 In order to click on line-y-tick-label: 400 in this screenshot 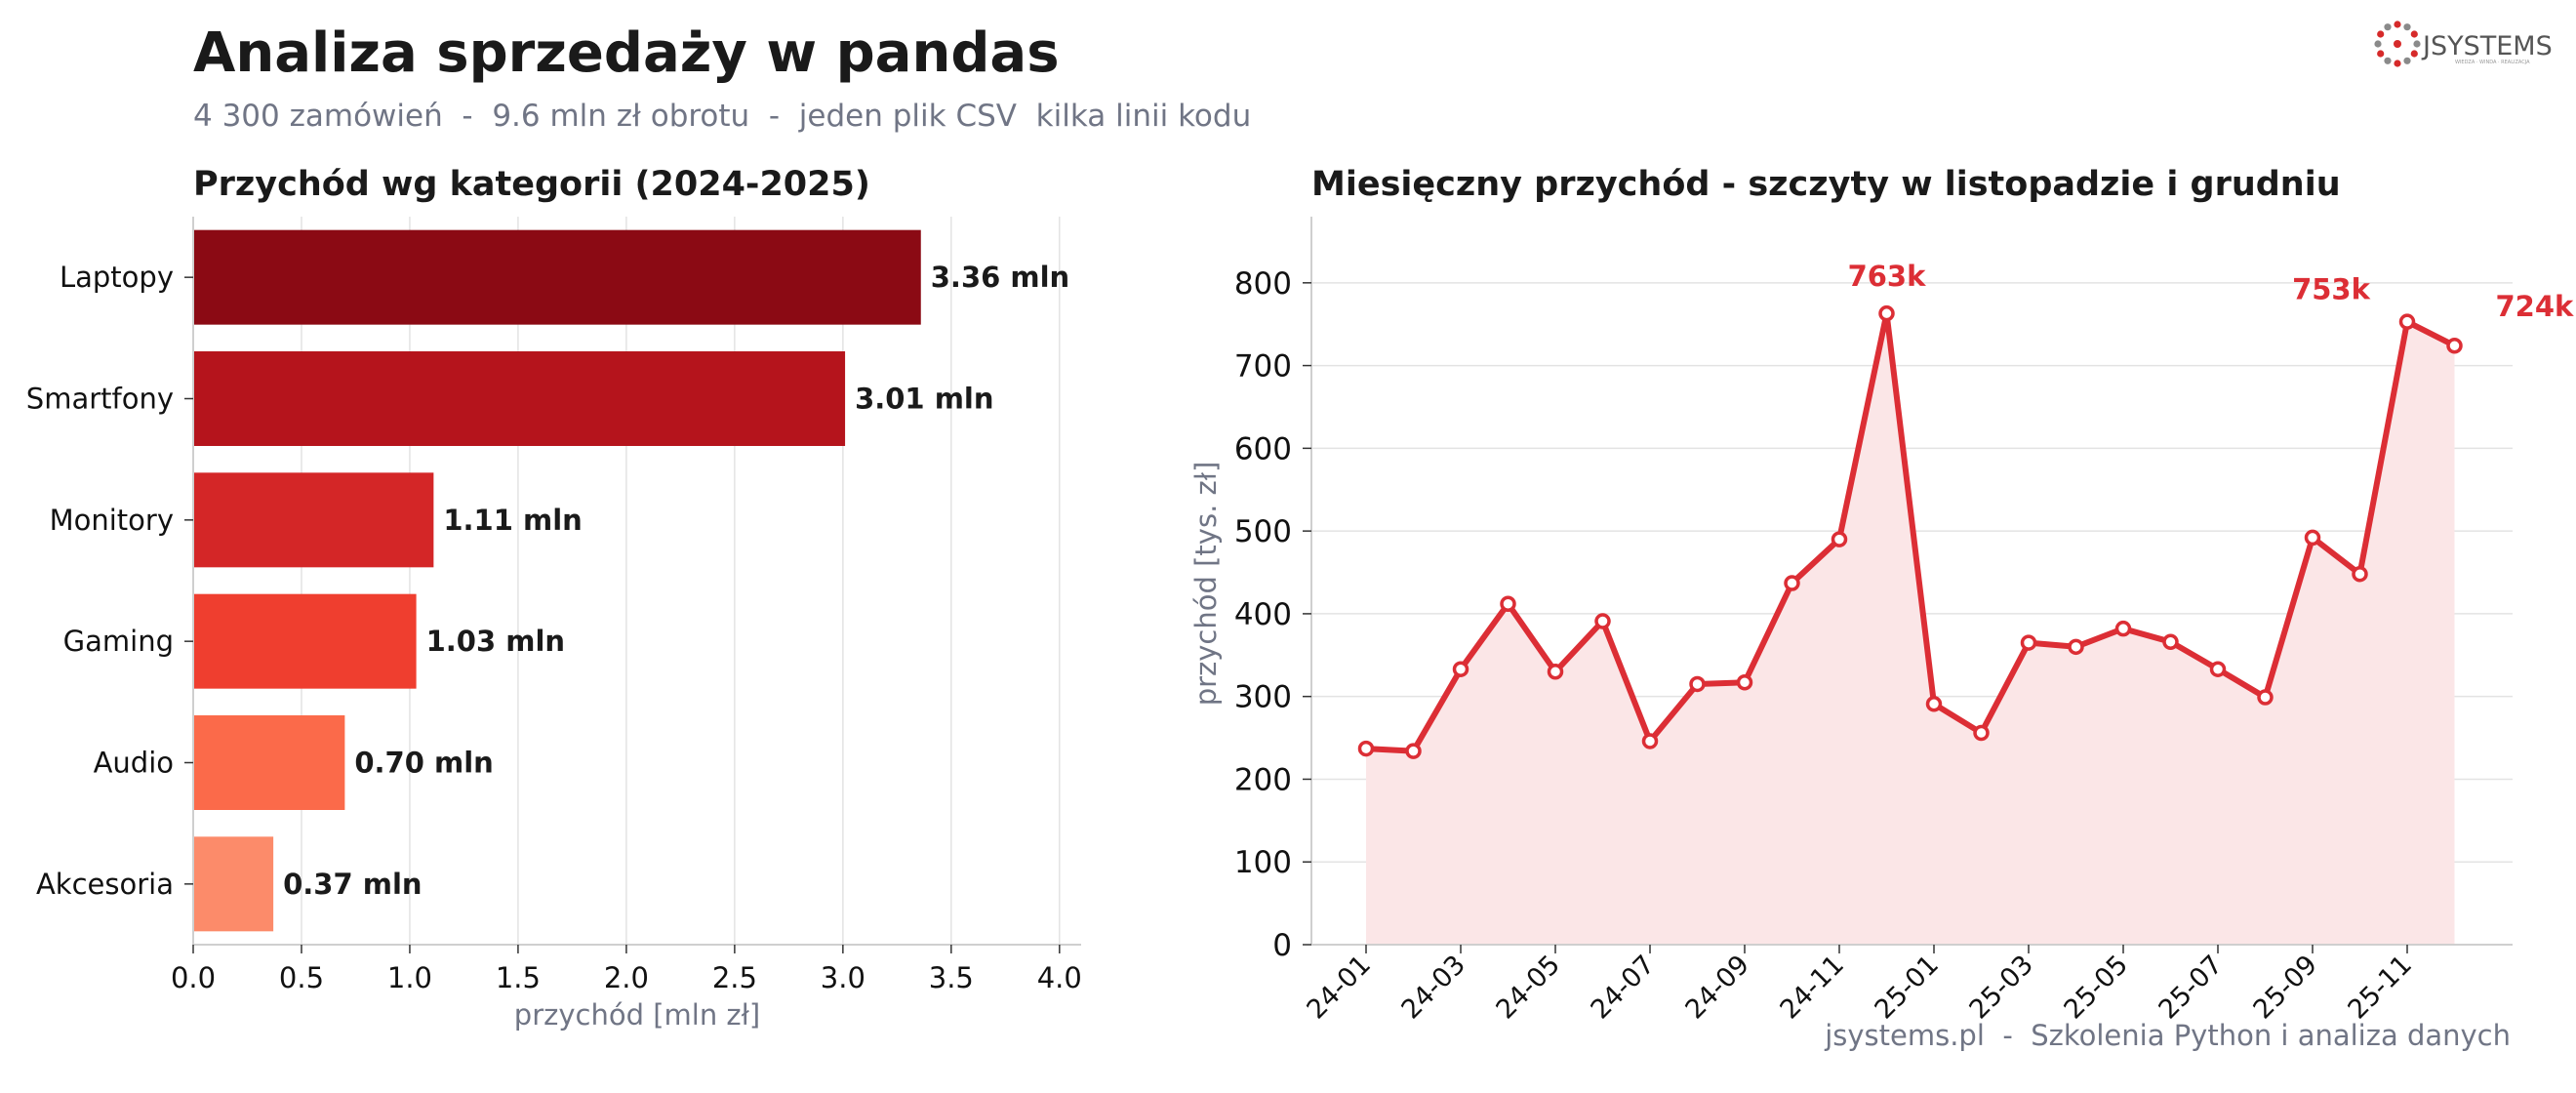, I will do `click(1263, 614)`.